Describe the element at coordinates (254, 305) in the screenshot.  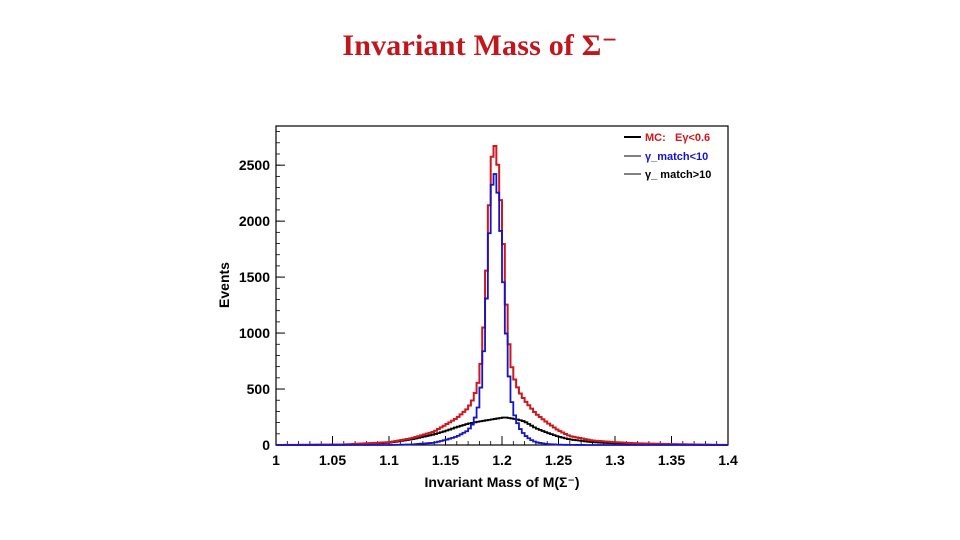
I see `y-tick-labels: 0 500 1000 1500 2000 2500` at that location.